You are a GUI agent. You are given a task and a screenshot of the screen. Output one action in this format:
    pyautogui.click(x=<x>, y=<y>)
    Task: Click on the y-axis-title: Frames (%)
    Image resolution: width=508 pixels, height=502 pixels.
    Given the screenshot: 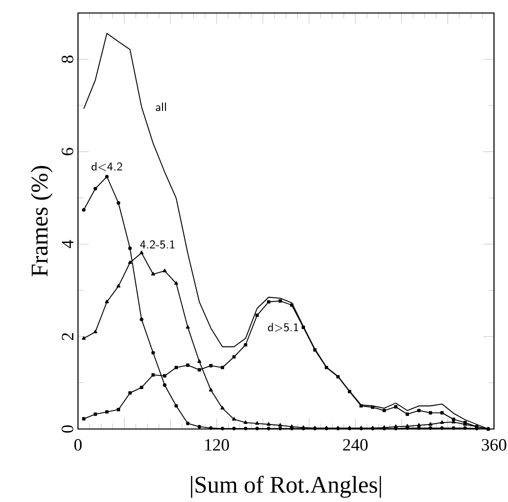 What is the action you would take?
    pyautogui.click(x=41, y=221)
    